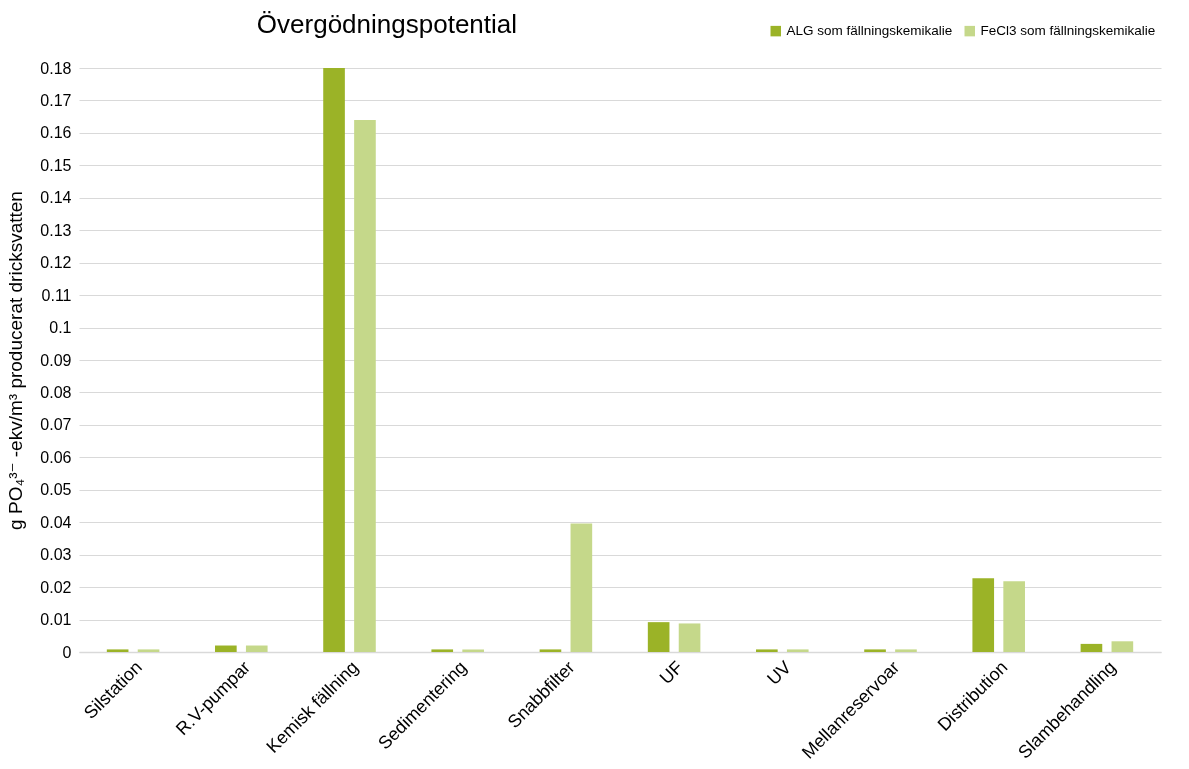  Describe the element at coordinates (56, 620) in the screenshot. I see `y-tick-label: 0.01` at that location.